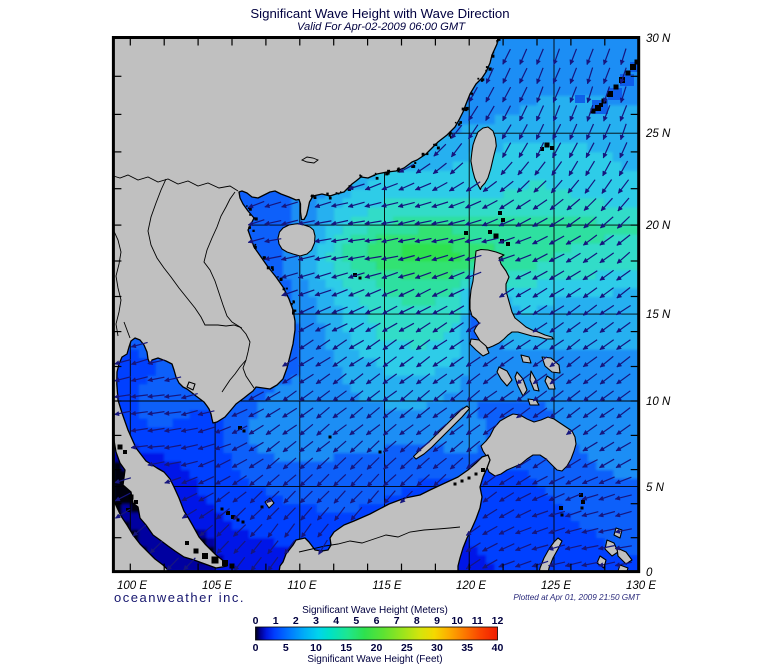  I want to click on svg-text: 10 N, so click(658, 402).